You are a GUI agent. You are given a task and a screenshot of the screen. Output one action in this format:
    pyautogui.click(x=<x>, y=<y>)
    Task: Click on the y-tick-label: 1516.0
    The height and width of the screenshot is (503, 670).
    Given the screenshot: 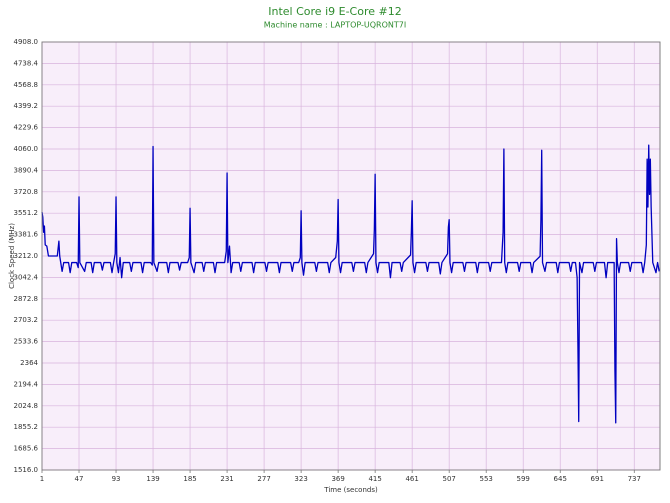 What is the action you would take?
    pyautogui.click(x=26, y=470)
    